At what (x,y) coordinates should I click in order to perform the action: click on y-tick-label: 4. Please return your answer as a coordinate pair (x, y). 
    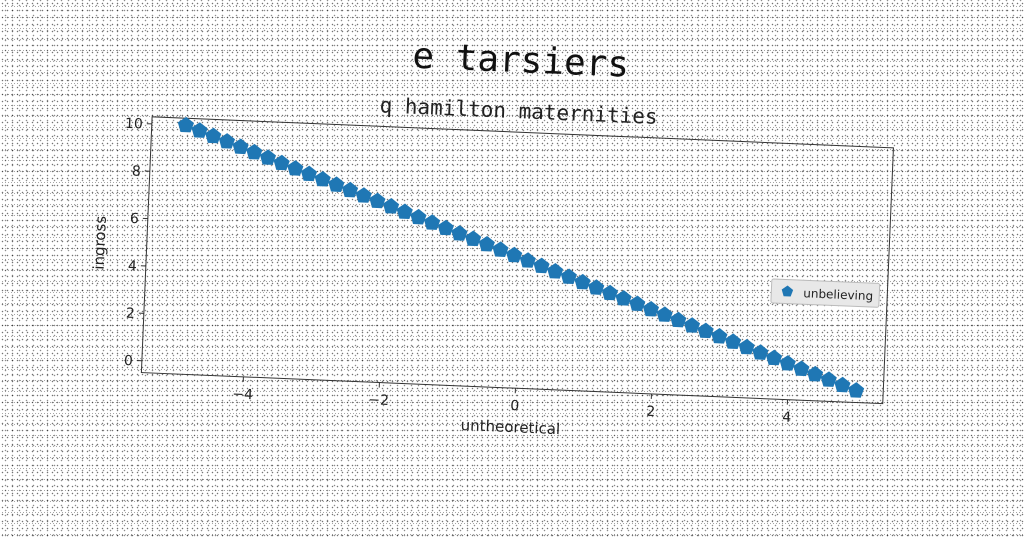
    Looking at the image, I should click on (133, 266).